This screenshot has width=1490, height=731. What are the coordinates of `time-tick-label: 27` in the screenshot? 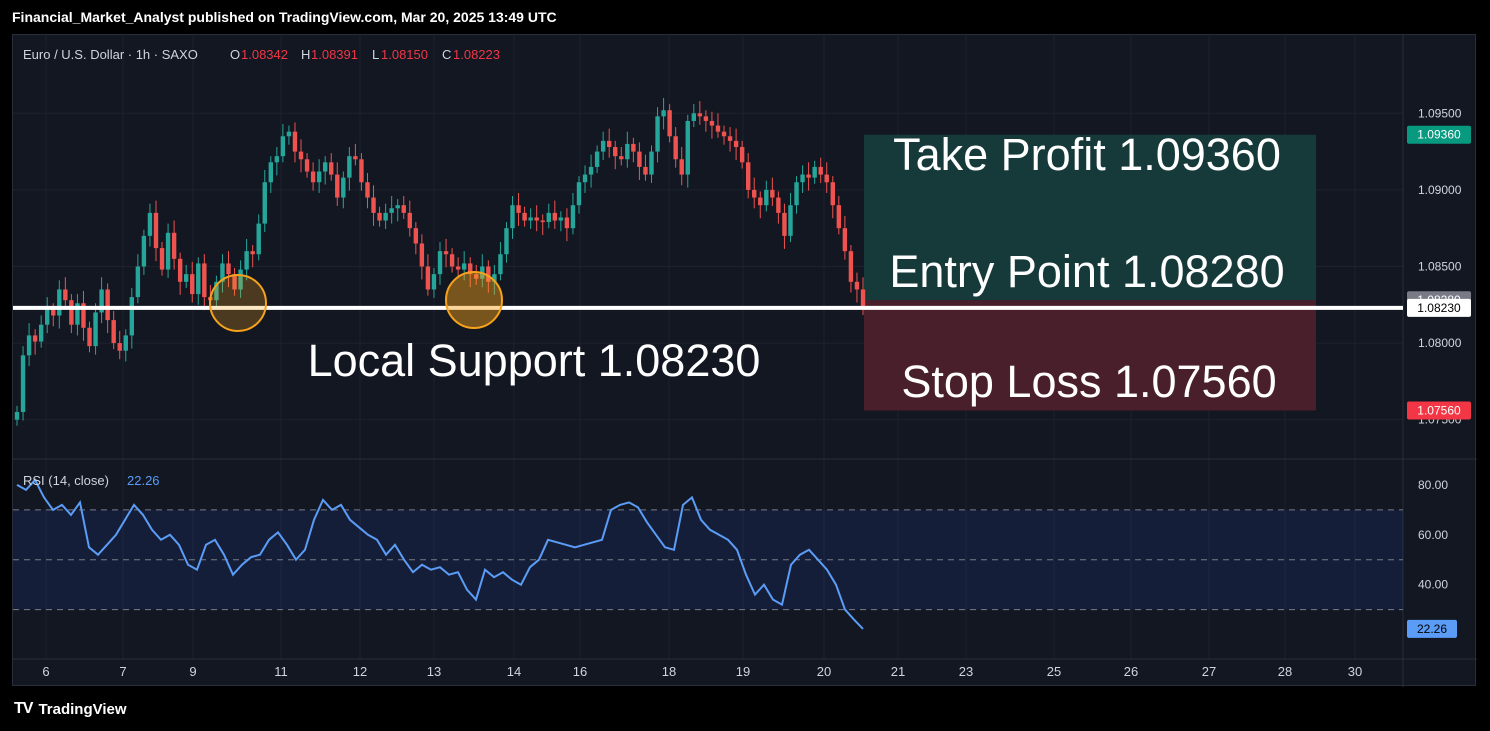 It's located at (1209, 671).